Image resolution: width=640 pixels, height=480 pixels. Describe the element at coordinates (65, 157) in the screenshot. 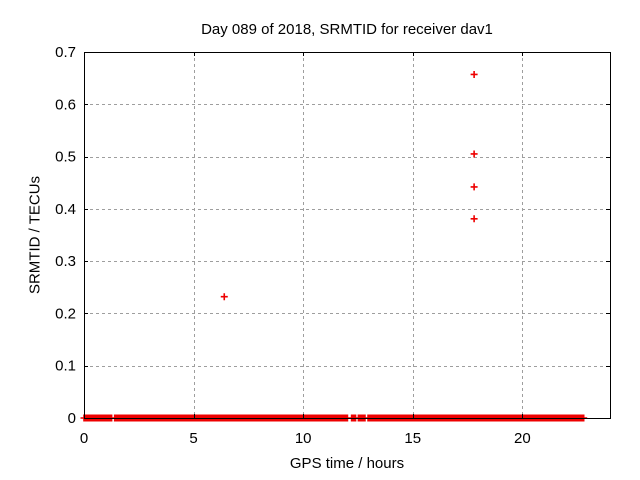

I see `y-tick-label-0.5: 0.5` at that location.